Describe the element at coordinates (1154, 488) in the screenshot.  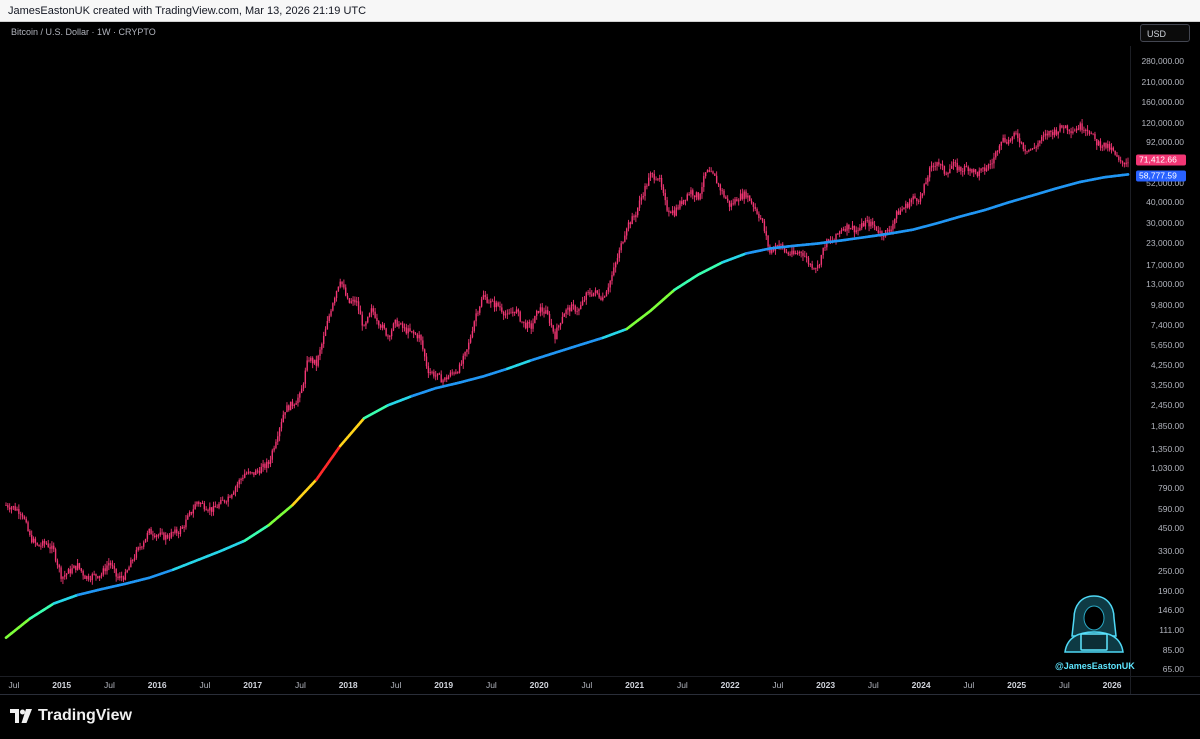
I see `price-axis-label: 790.00` at that location.